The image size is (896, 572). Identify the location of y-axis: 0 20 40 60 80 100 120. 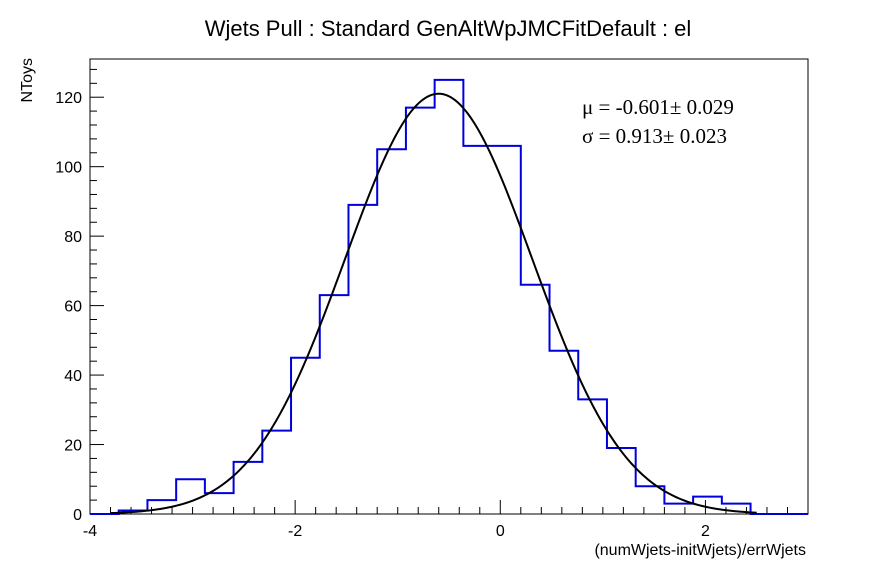
(79, 296).